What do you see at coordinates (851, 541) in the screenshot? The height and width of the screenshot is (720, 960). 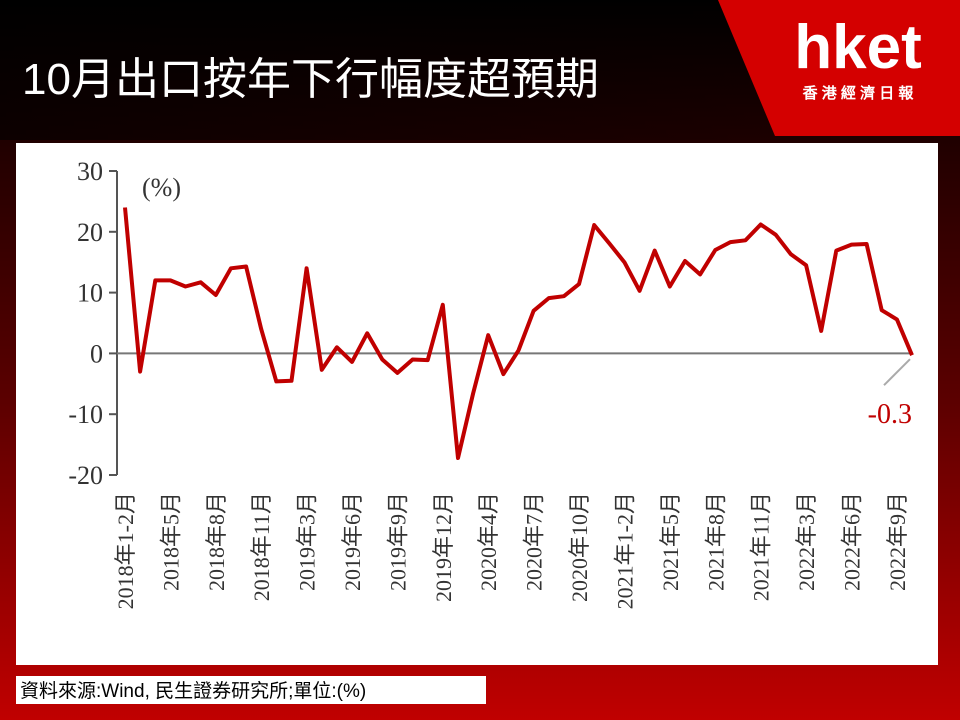 I see `x-tick-label: 2022年6月` at bounding box center [851, 541].